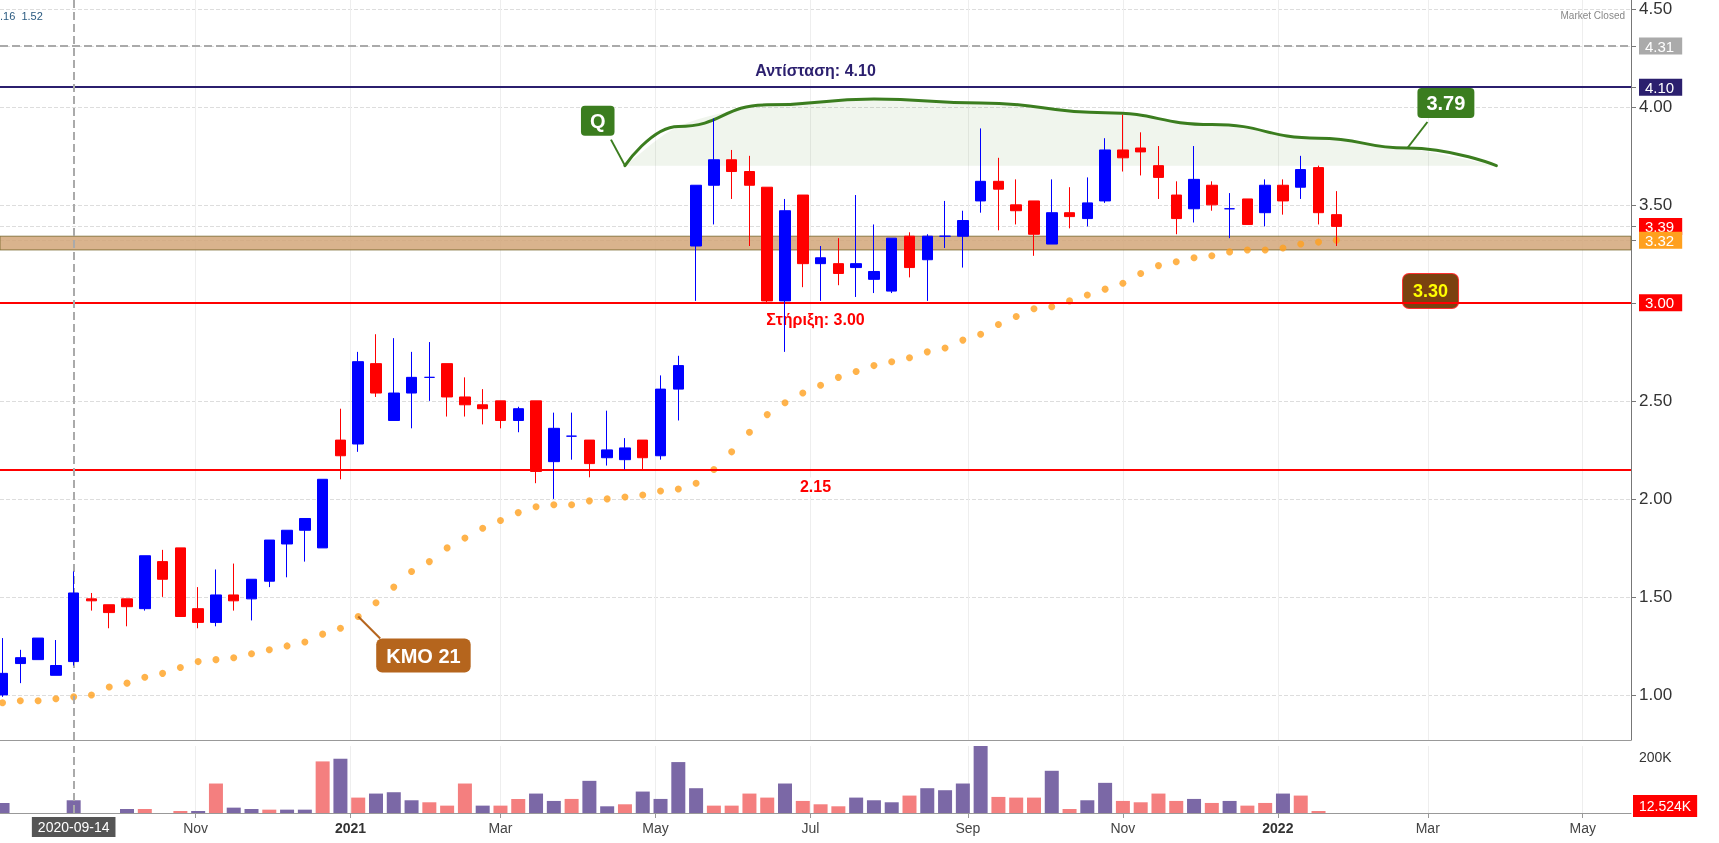  Describe the element at coordinates (1278, 828) in the screenshot. I see `x-tick-label: 2022` at that location.